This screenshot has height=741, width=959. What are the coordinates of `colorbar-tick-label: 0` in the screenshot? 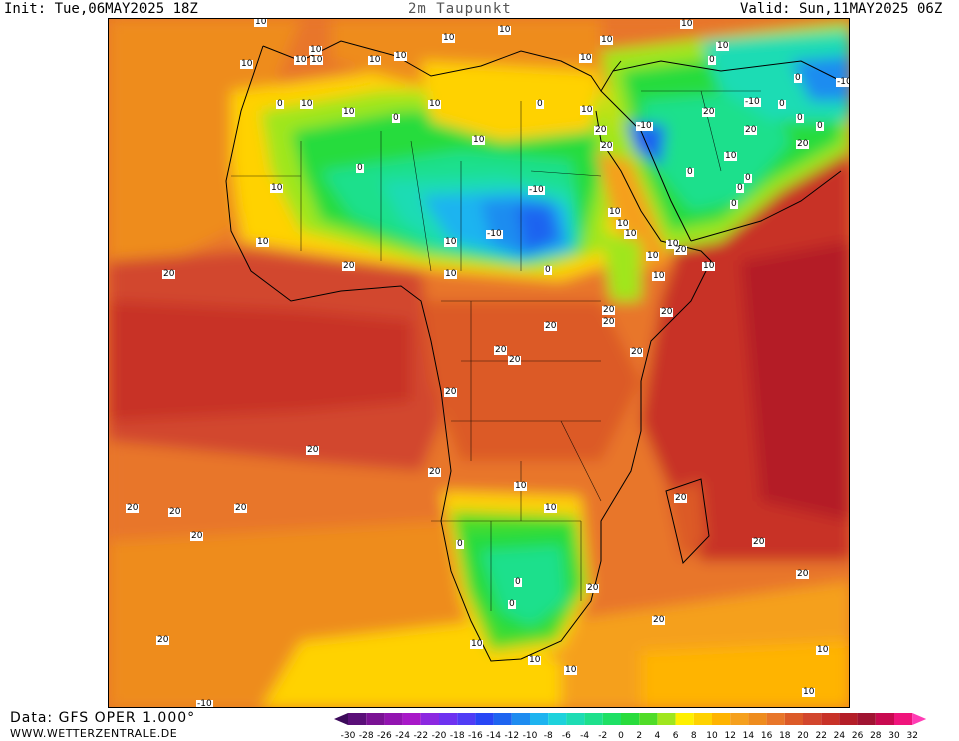 It's located at (621, 736).